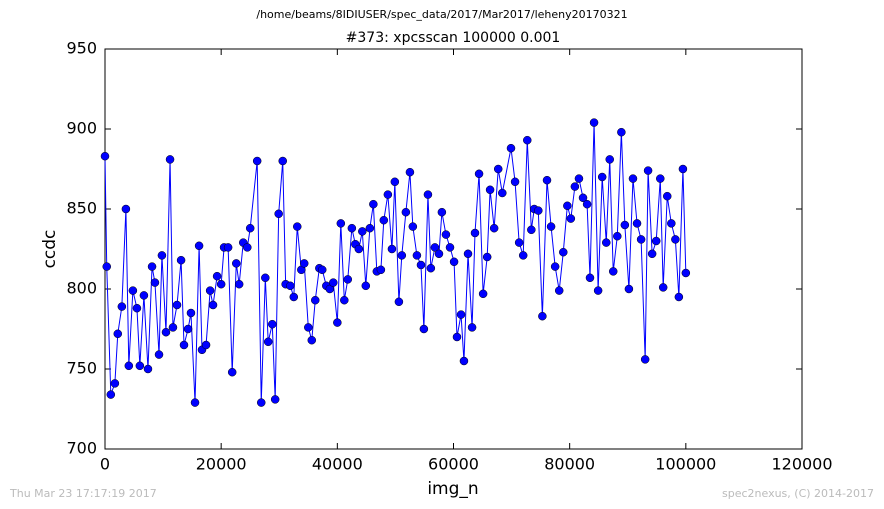  What do you see at coordinates (337, 464) in the screenshot?
I see `x-tick-label: 40000` at bounding box center [337, 464].